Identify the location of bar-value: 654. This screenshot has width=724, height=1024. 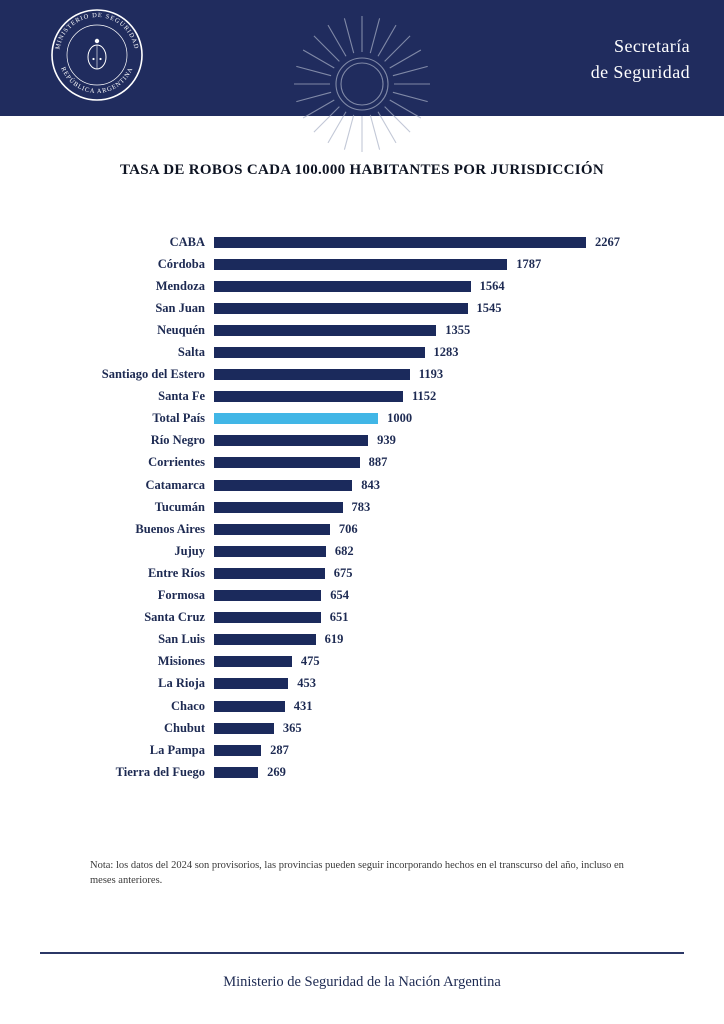
(340, 595).